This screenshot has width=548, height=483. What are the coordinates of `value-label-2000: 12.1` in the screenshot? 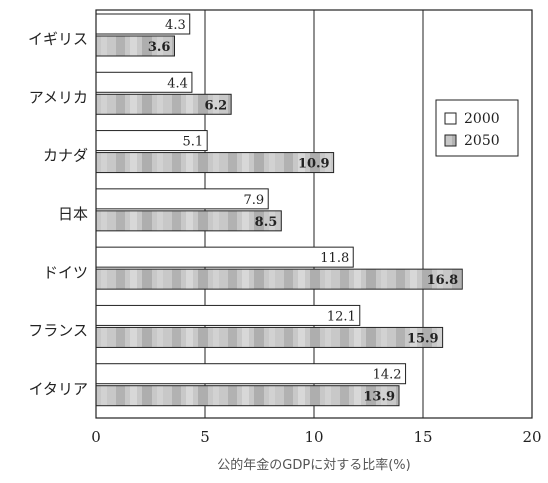 It's located at (341, 316).